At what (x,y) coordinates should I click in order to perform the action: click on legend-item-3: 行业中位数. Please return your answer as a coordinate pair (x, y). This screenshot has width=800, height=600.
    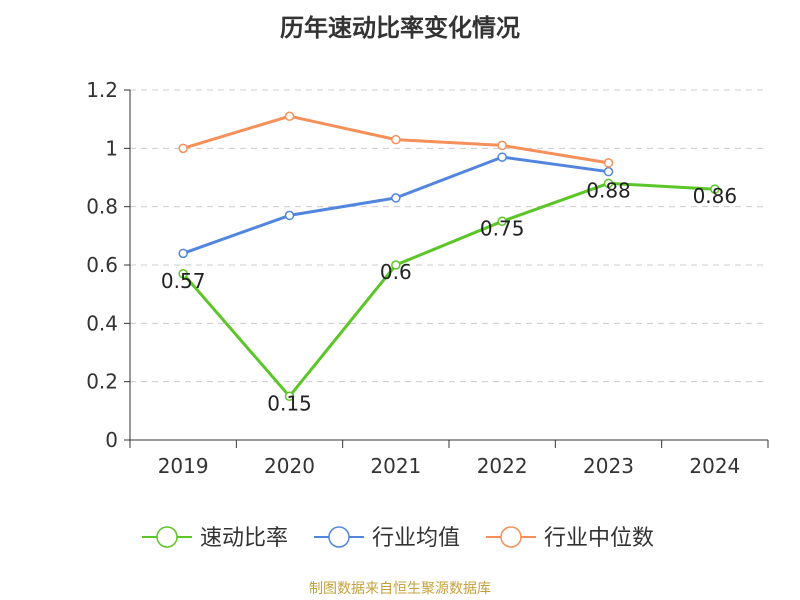
    Looking at the image, I should click on (570, 538).